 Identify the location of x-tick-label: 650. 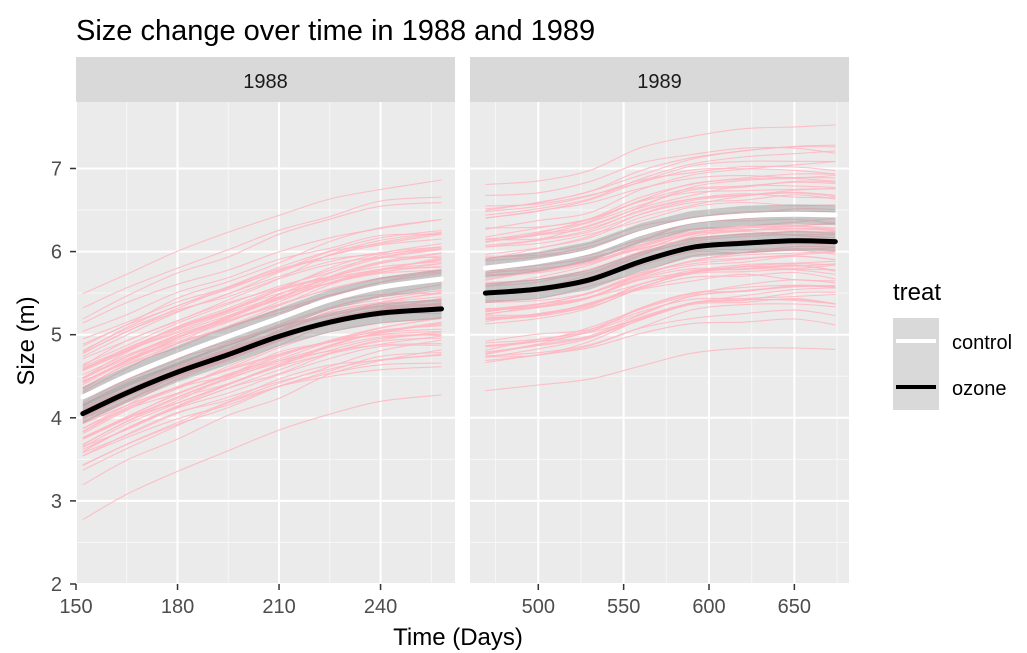
(794, 607).